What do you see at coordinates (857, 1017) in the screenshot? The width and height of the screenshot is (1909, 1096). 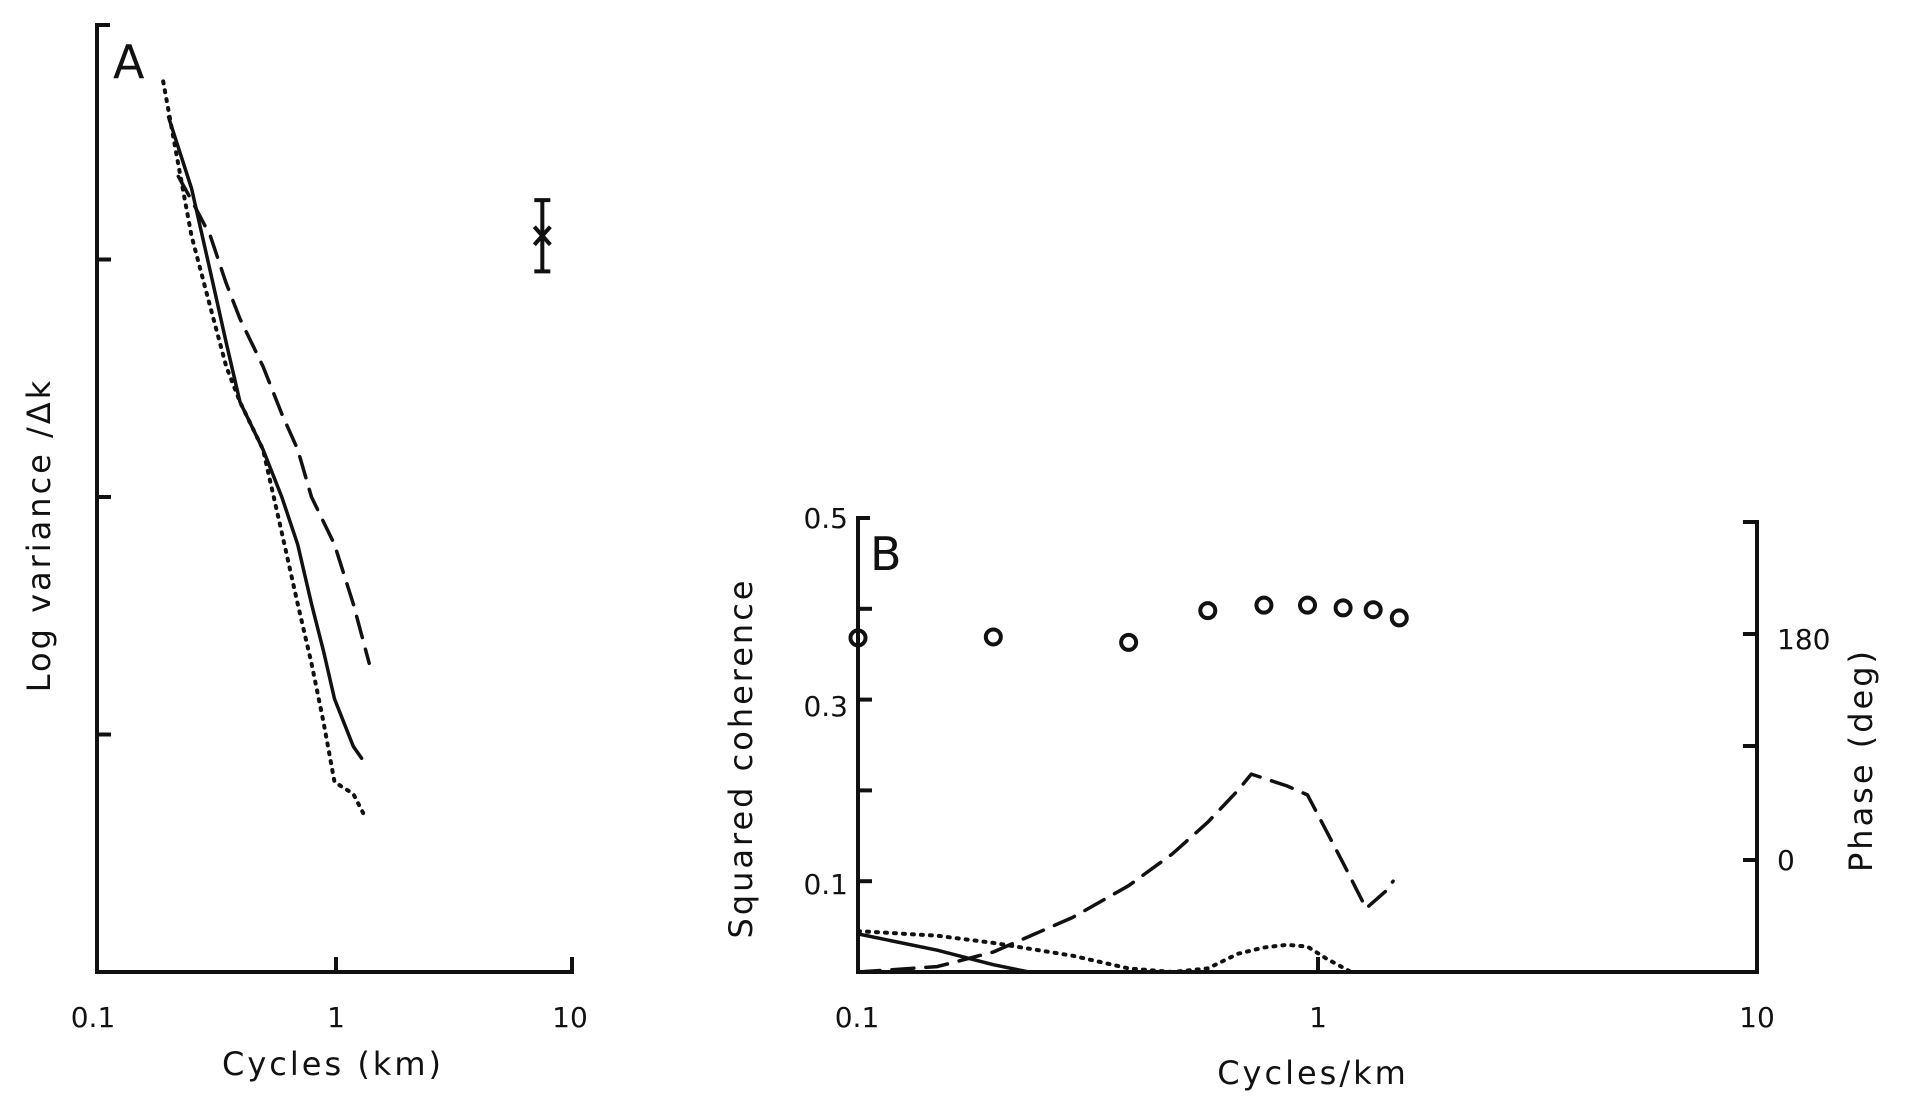 I see `panel-b-xtick-0: 0.1` at bounding box center [857, 1017].